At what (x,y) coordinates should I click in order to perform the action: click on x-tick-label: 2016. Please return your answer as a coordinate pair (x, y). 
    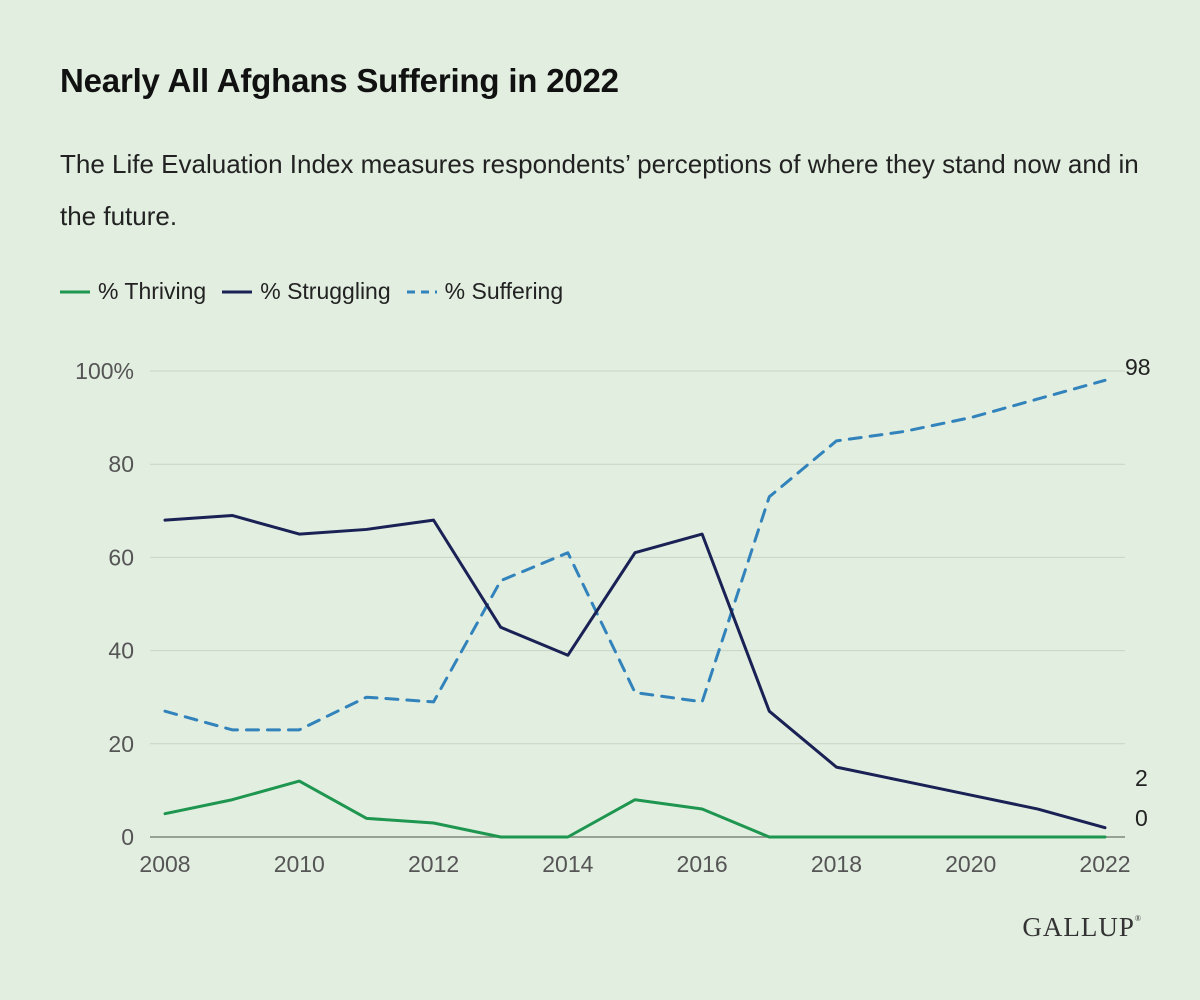
    Looking at the image, I should click on (702, 864).